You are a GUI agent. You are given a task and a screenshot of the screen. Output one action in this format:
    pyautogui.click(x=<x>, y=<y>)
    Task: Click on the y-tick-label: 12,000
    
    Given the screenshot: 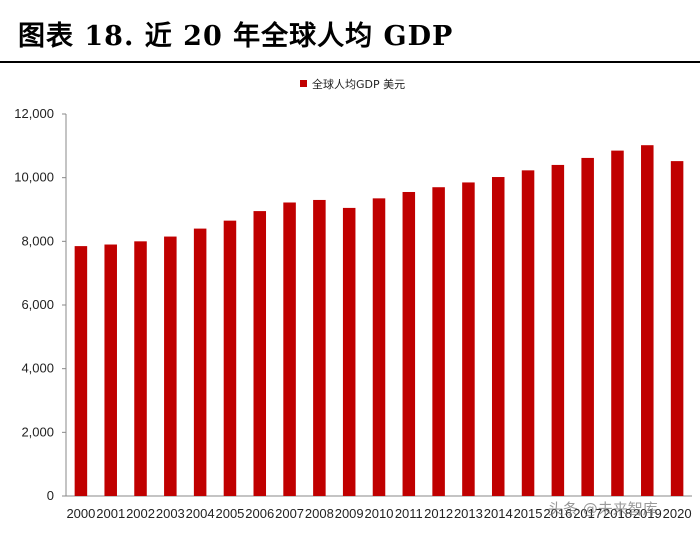 What is the action you would take?
    pyautogui.click(x=34, y=113)
    